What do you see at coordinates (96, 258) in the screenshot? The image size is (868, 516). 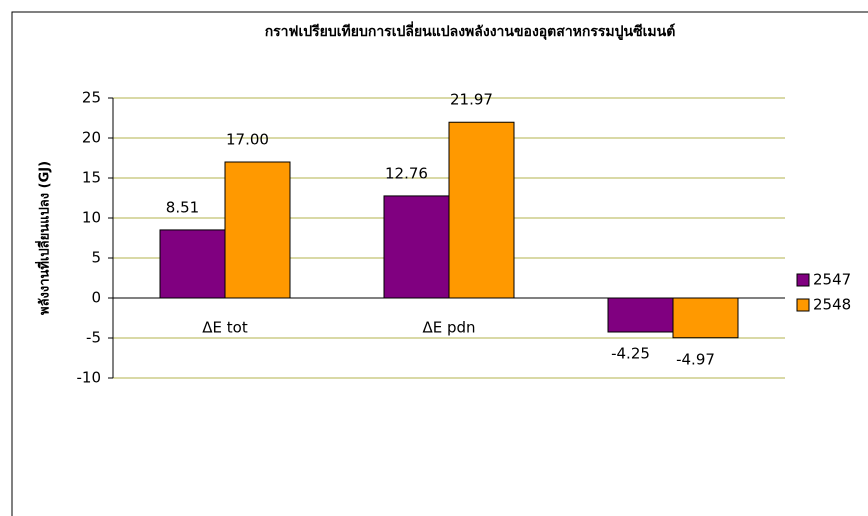 I see `y-tick-label: 5` at bounding box center [96, 258].